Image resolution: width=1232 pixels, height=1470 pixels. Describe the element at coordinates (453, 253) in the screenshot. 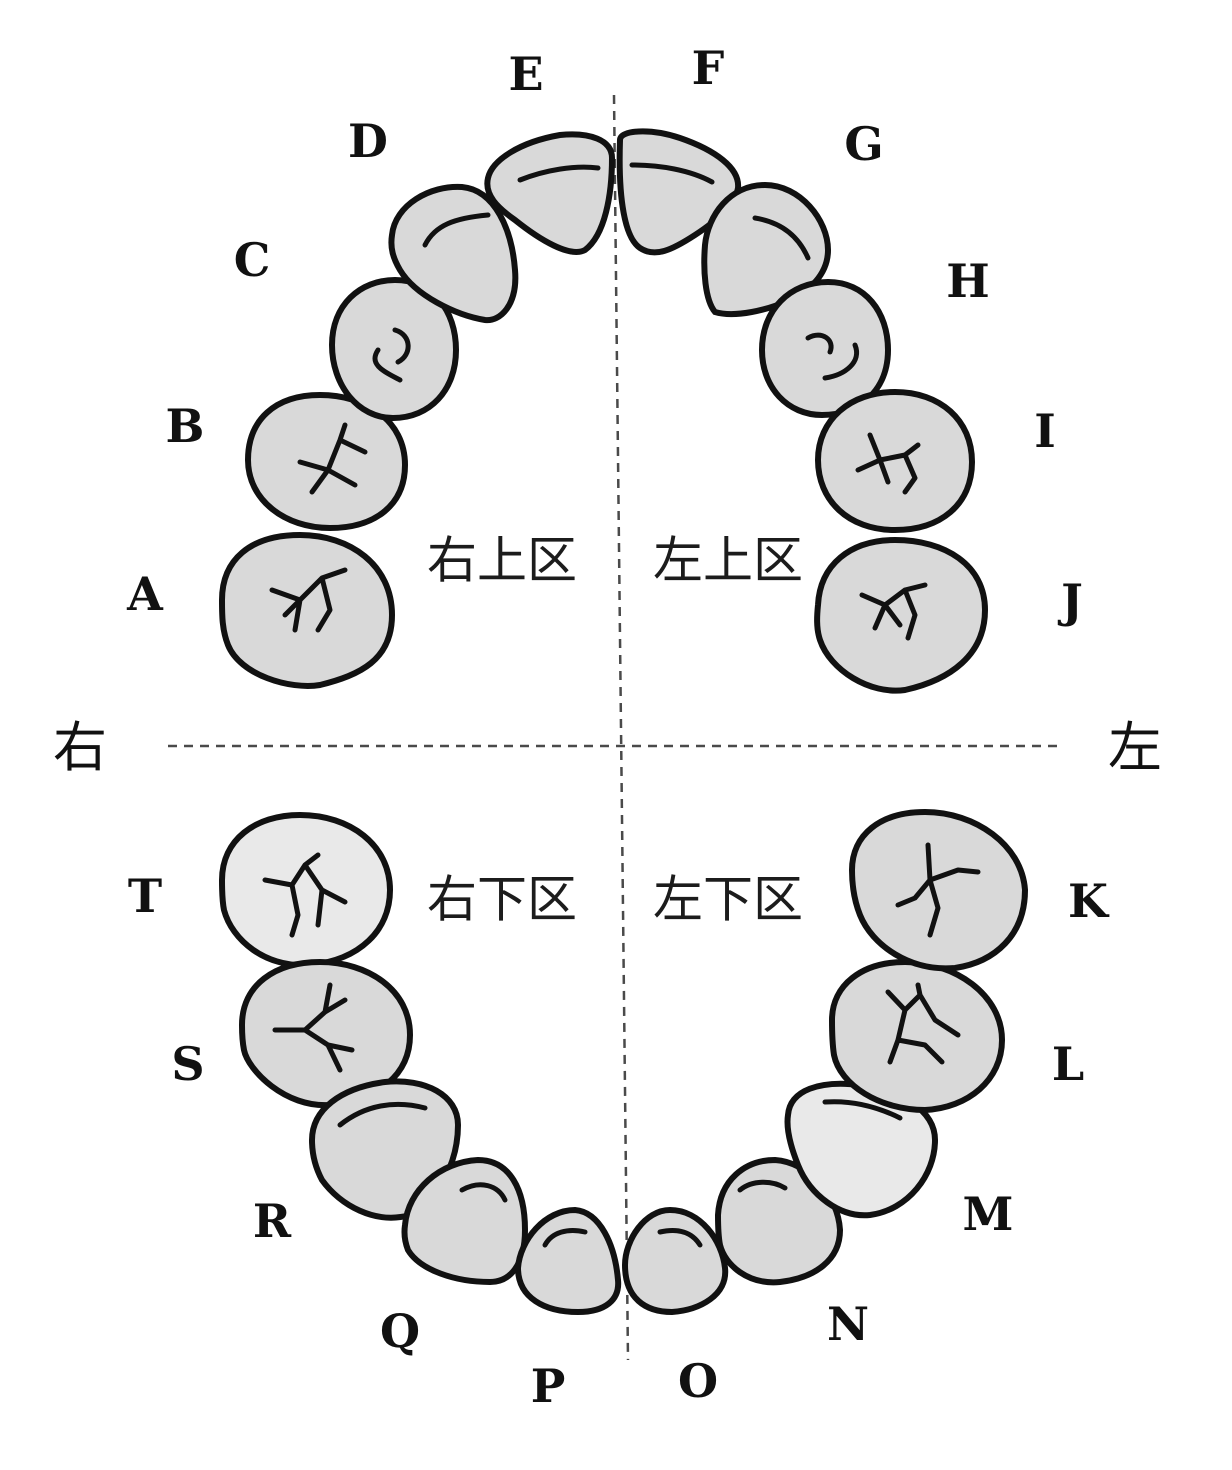

I see `tooth-d` at that location.